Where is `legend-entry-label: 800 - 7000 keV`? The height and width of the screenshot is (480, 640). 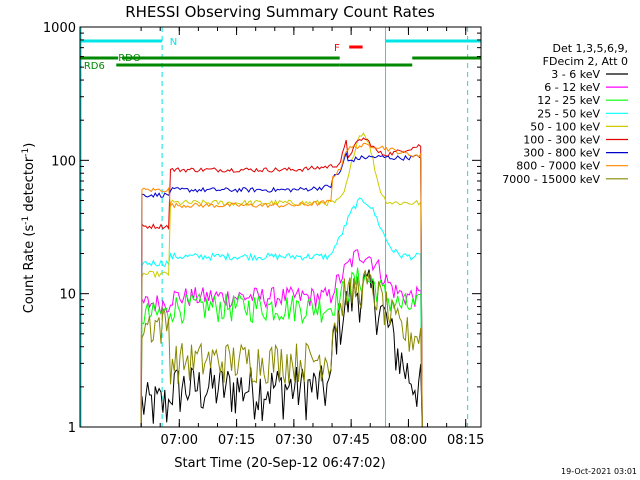 legend-entry-label: 800 - 7000 keV is located at coordinates (558, 166).